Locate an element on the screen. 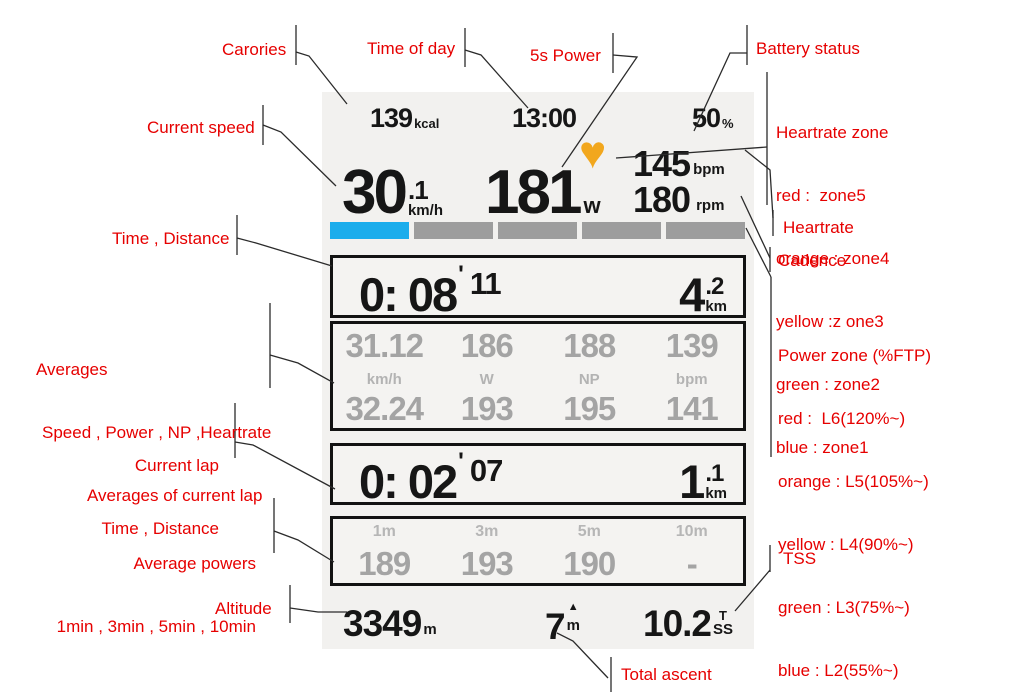 The width and height of the screenshot is (1030, 693). lap-distance-decimal: .1 is located at coordinates (714, 473).